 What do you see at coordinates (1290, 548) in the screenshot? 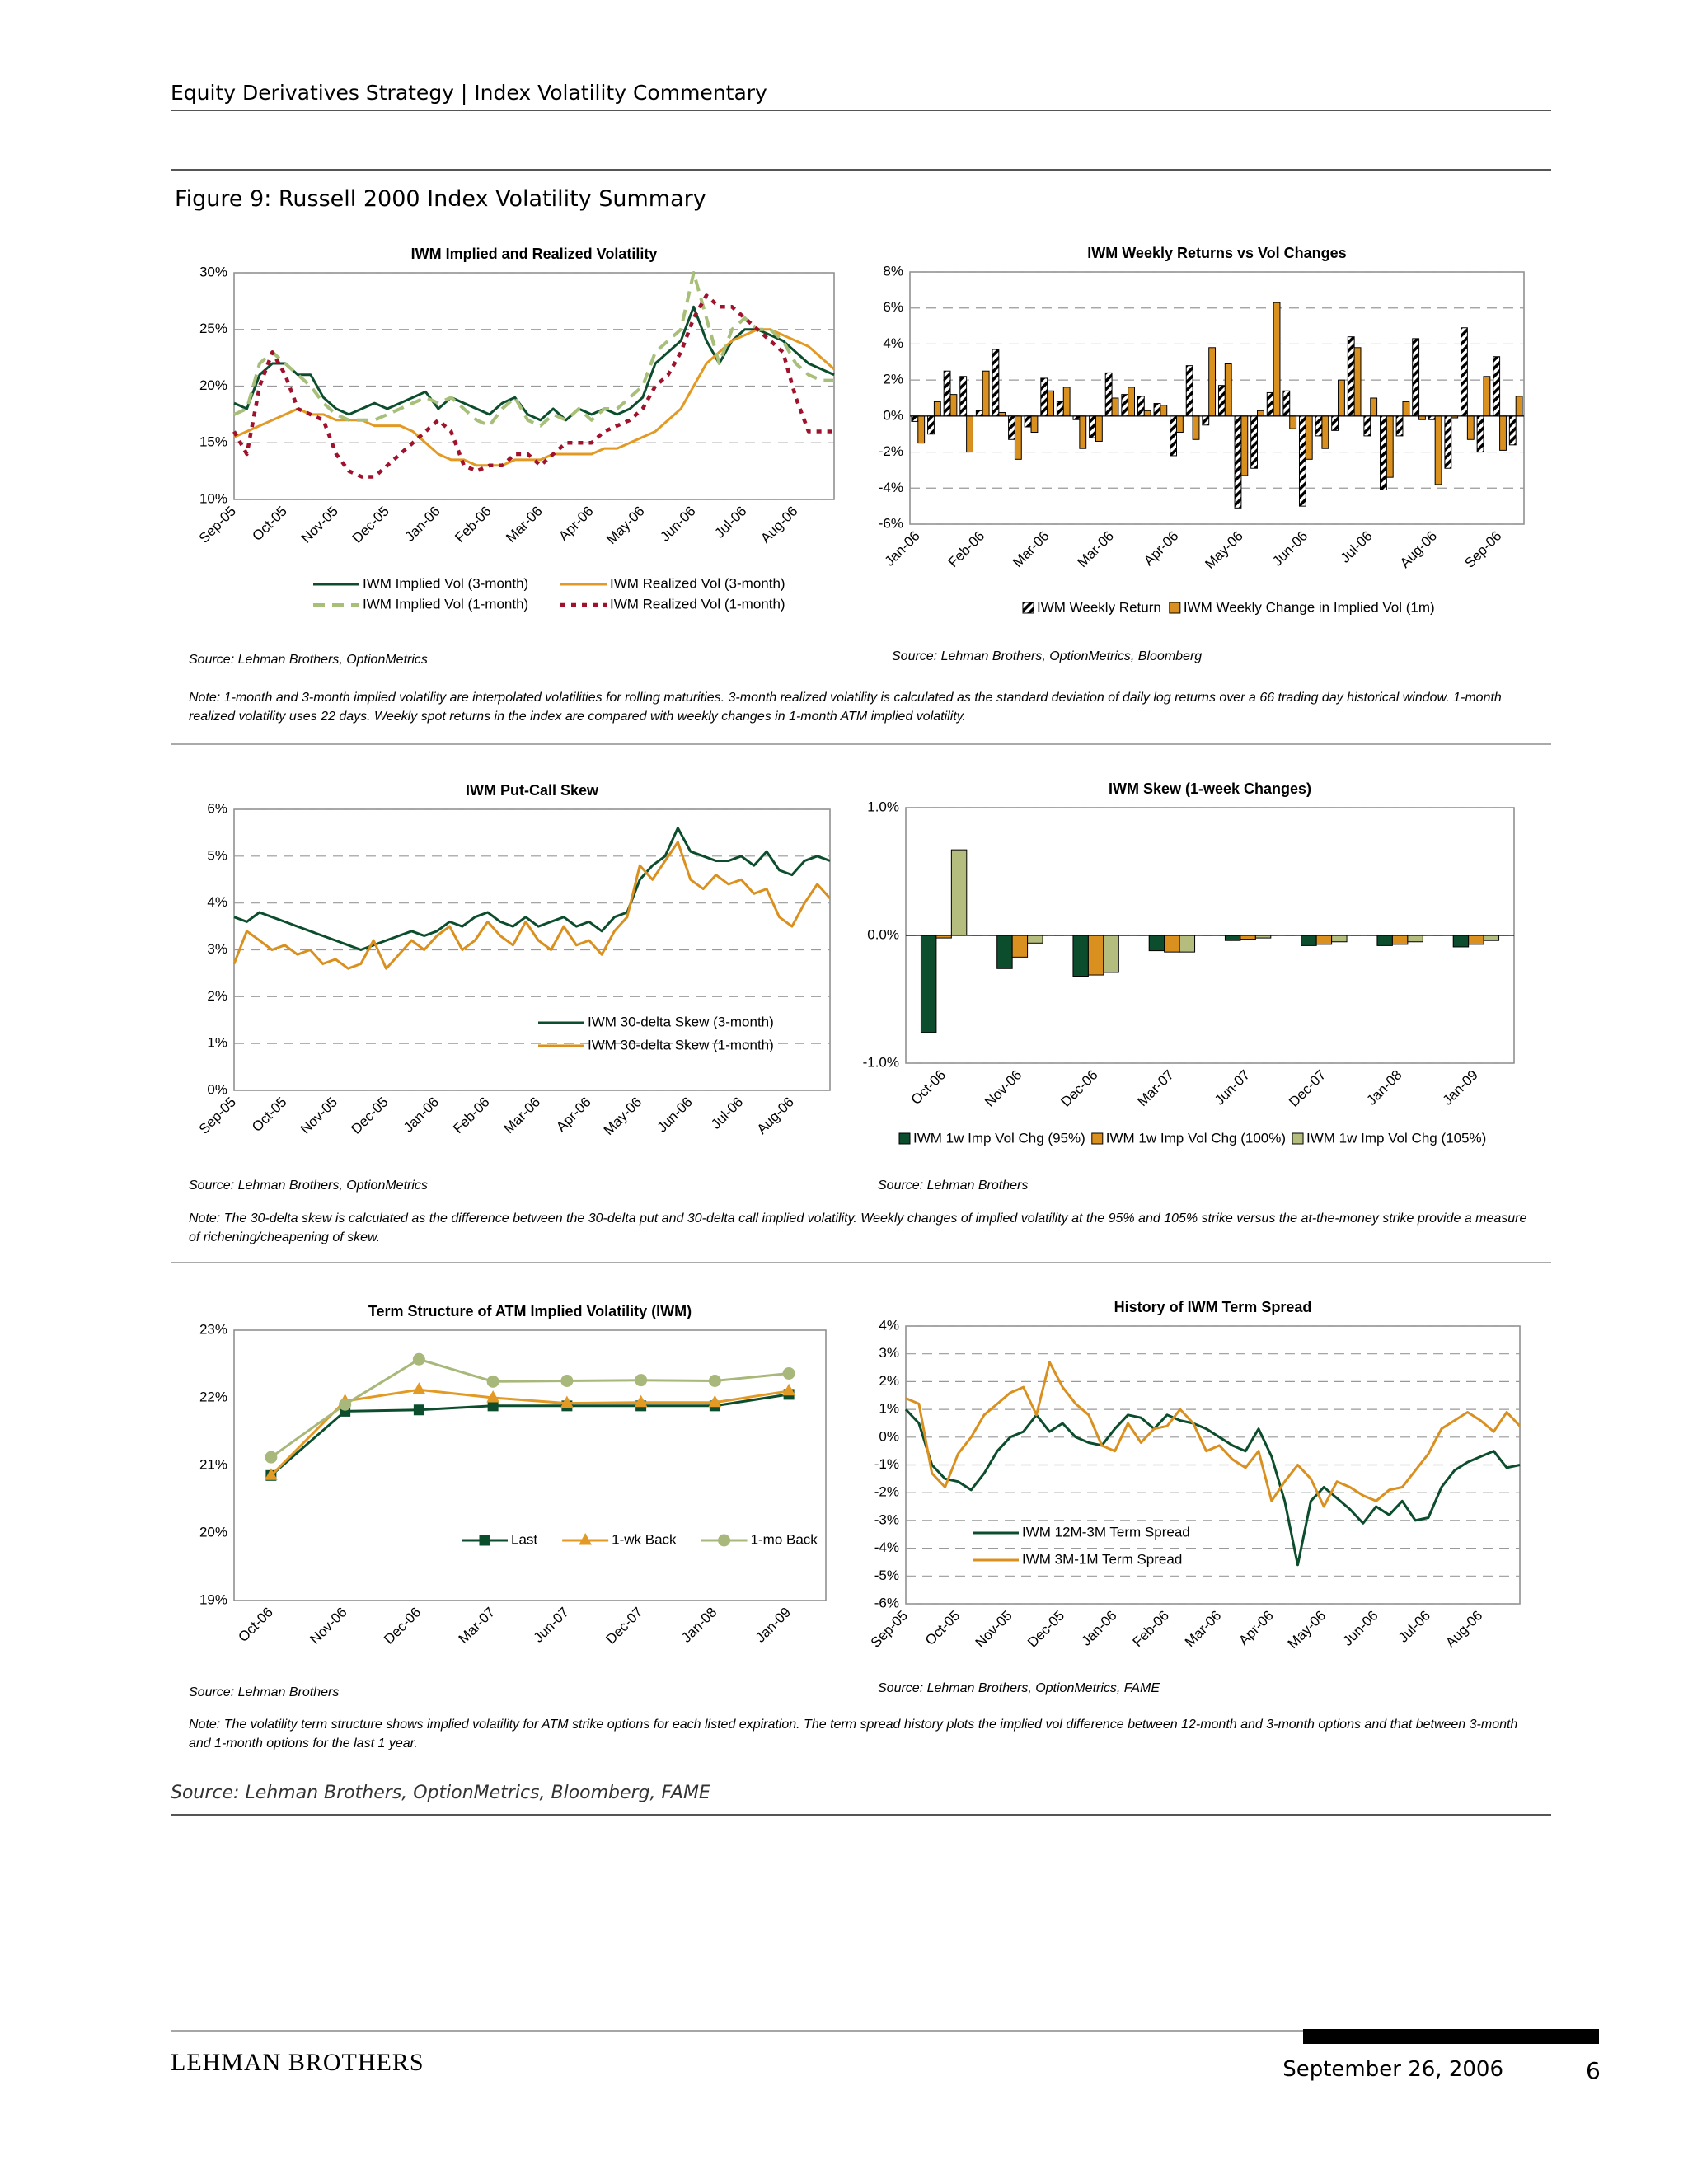
I see `x-tick-label: Jun-06` at bounding box center [1290, 548].